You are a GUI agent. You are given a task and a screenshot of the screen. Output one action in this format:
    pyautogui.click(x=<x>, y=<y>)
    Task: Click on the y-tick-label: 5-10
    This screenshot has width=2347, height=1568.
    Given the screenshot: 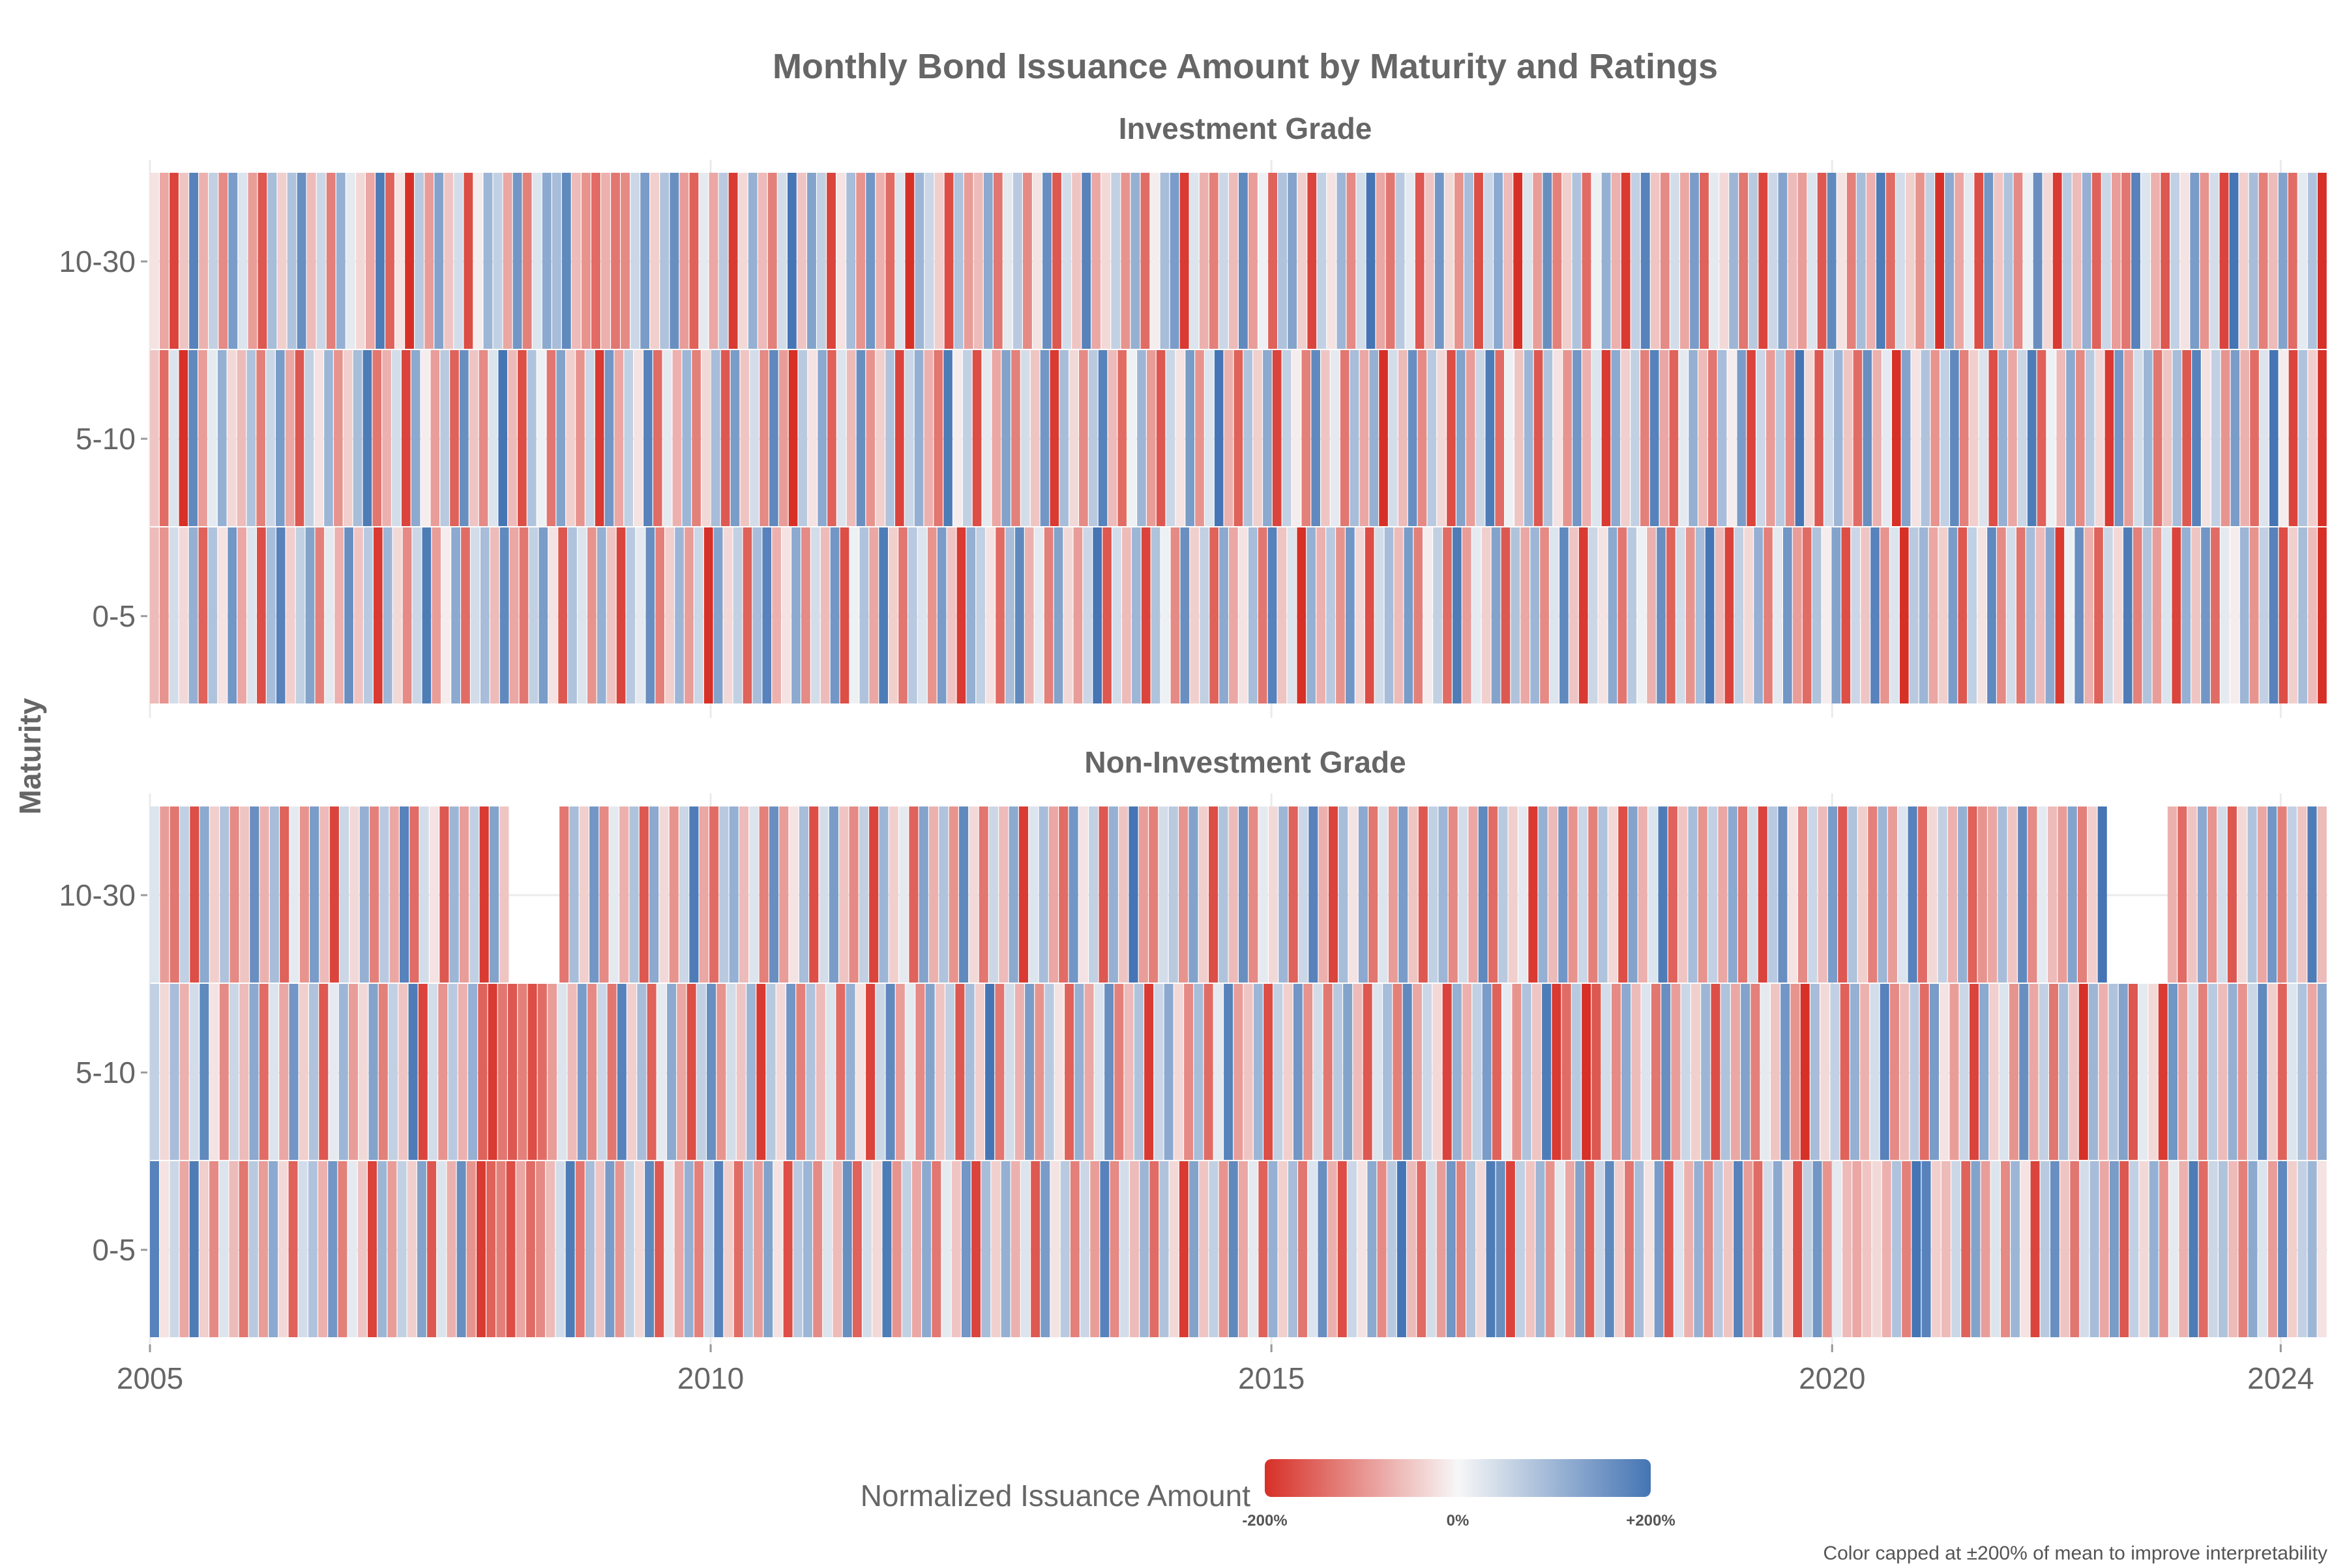 What is the action you would take?
    pyautogui.click(x=106, y=1072)
    